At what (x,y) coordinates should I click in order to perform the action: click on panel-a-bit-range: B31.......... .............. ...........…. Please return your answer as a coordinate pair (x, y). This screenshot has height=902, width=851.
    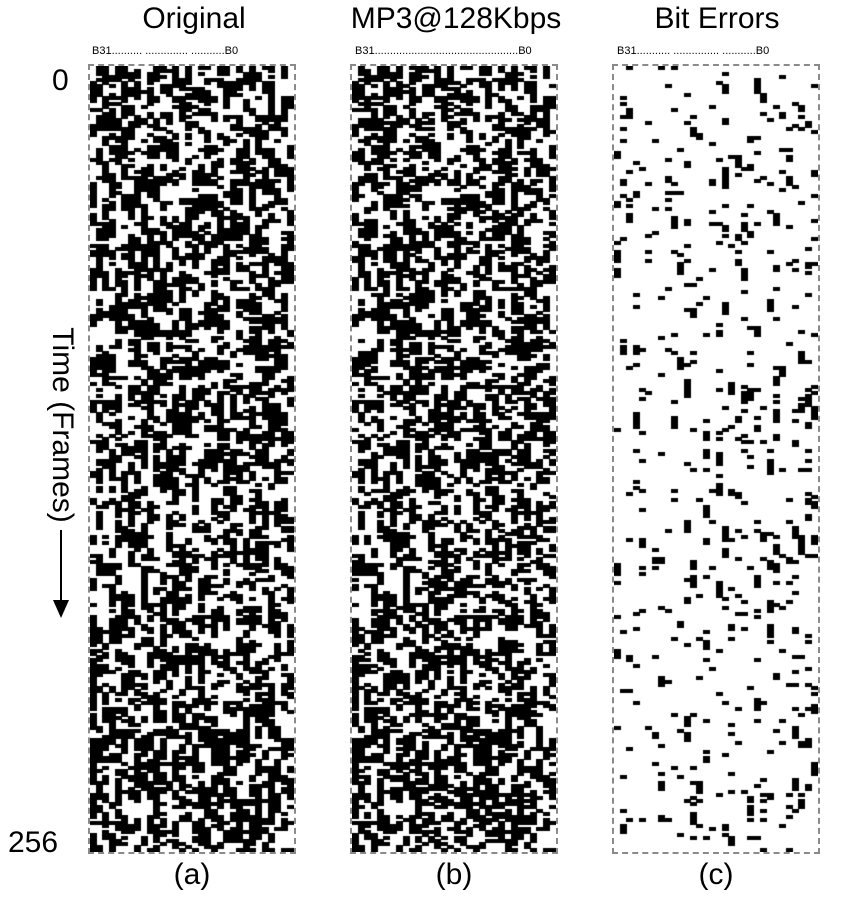
    Looking at the image, I should click on (165, 51).